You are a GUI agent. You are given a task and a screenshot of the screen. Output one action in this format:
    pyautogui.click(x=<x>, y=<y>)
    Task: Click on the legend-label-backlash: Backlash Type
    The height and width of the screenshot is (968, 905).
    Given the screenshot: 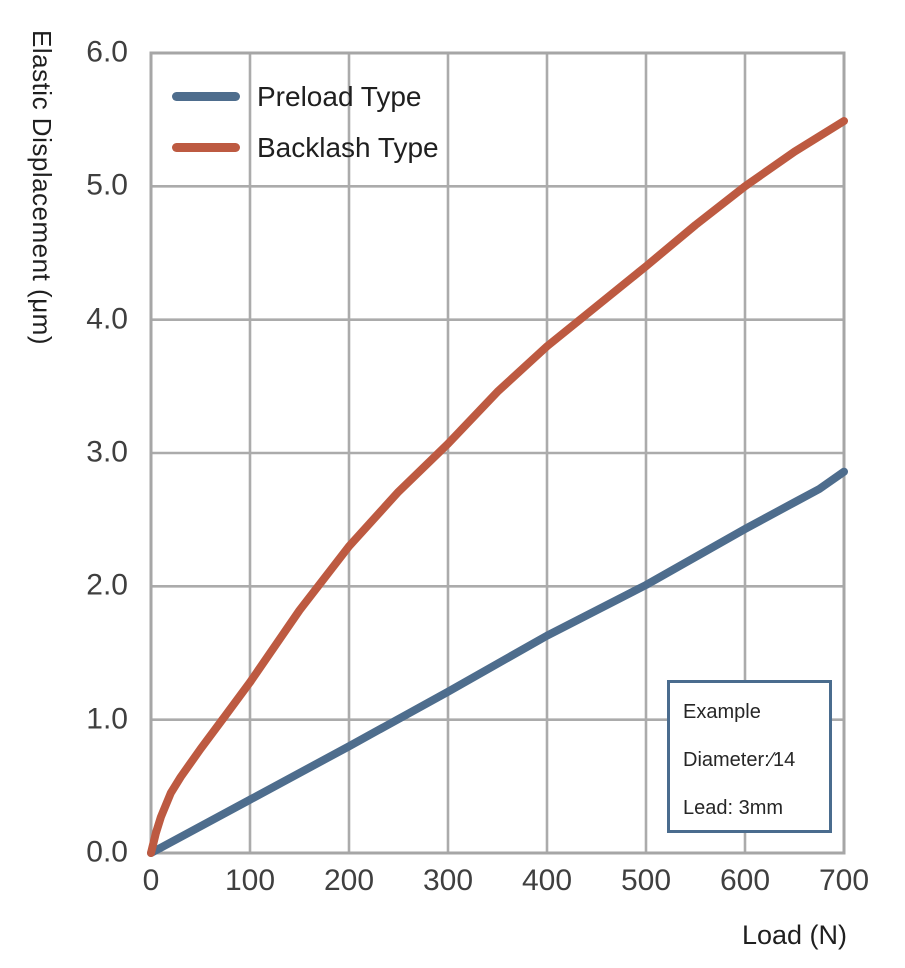 What is the action you would take?
    pyautogui.click(x=348, y=147)
    